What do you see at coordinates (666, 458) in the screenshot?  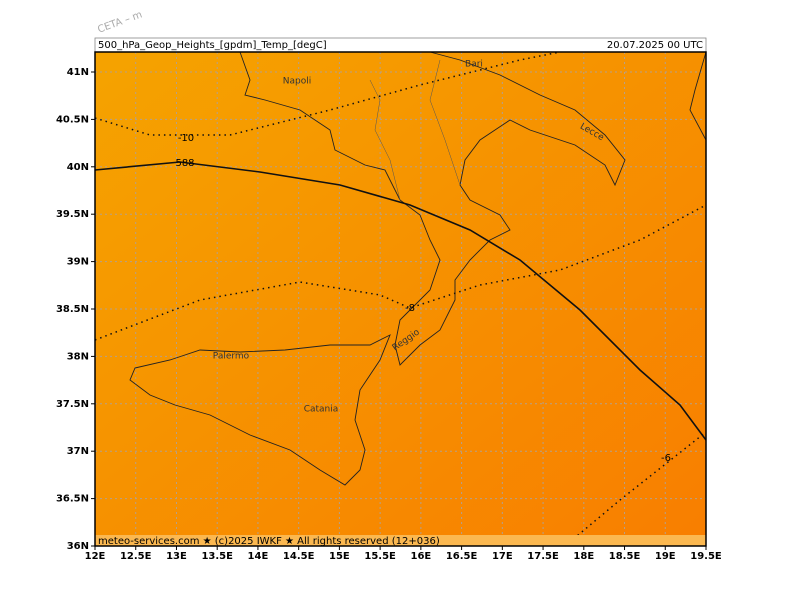 I see `contour-label: -6` at bounding box center [666, 458].